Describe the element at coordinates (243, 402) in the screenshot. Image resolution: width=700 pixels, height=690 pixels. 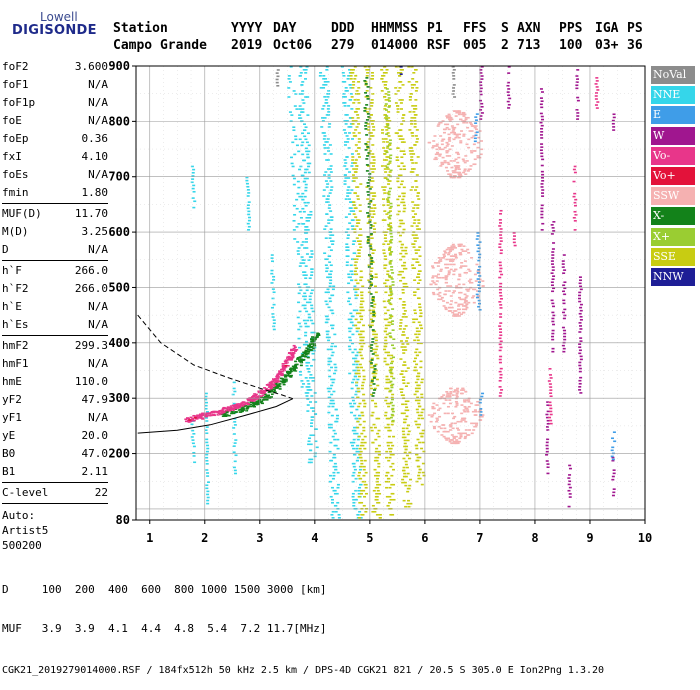
I see `echo-o-trace` at that location.